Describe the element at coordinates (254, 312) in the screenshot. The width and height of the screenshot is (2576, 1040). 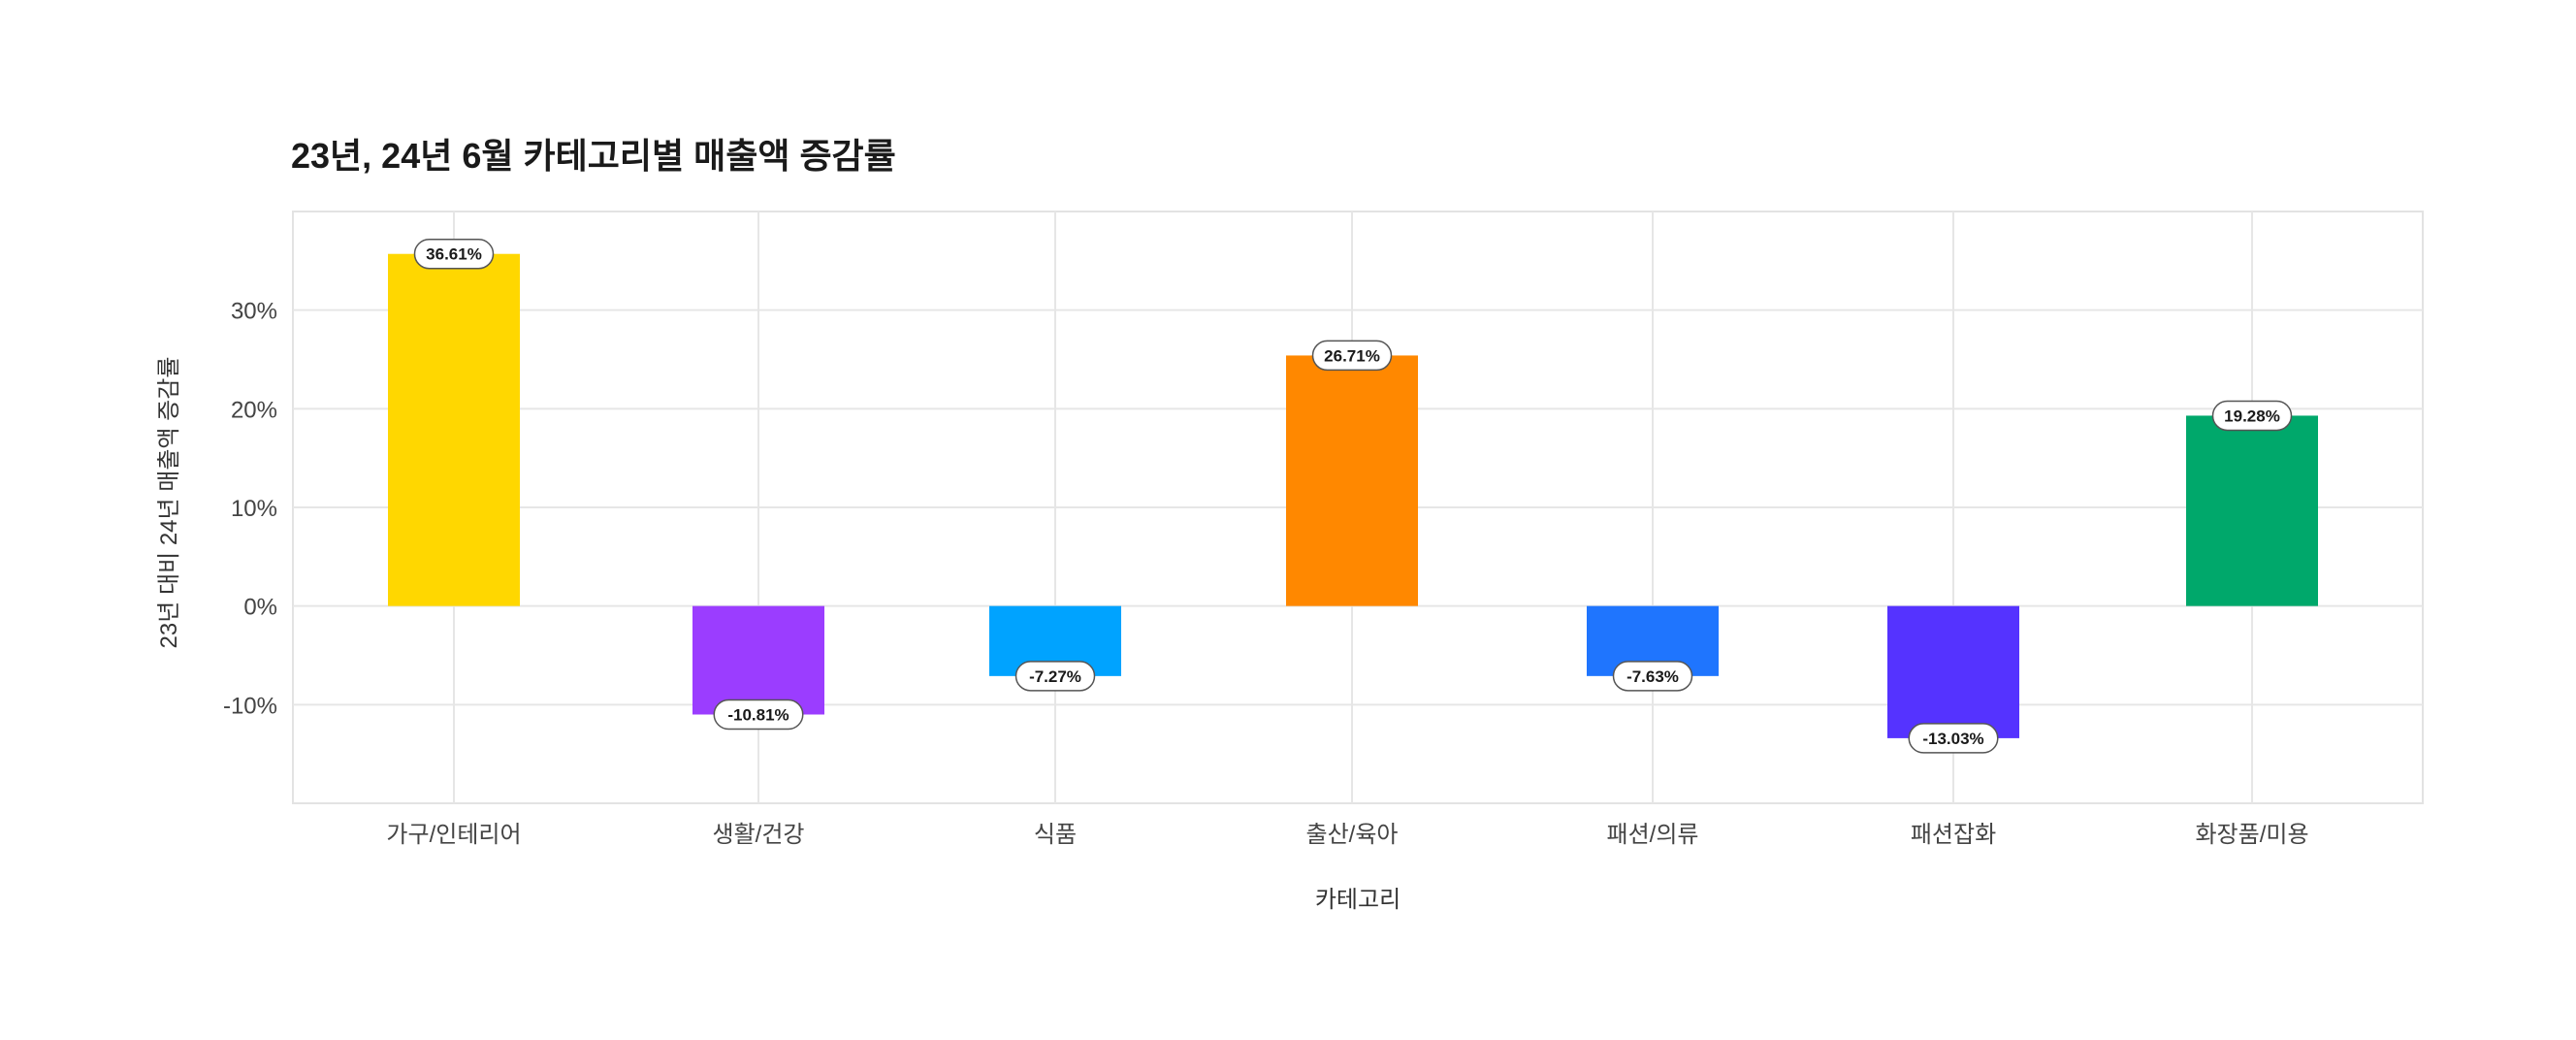
I see `y-tick-label: 30%` at that location.